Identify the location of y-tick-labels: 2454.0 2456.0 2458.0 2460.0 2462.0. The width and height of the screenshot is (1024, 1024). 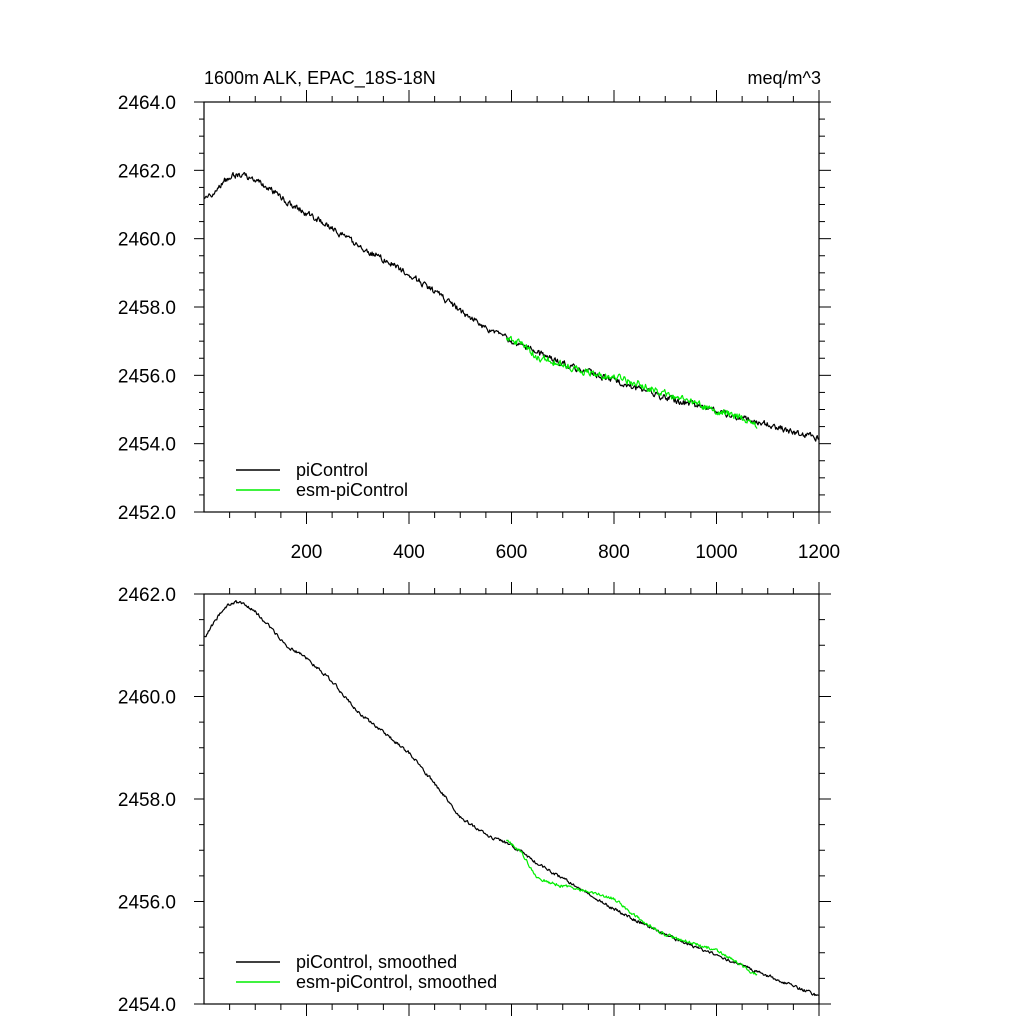
(147, 800).